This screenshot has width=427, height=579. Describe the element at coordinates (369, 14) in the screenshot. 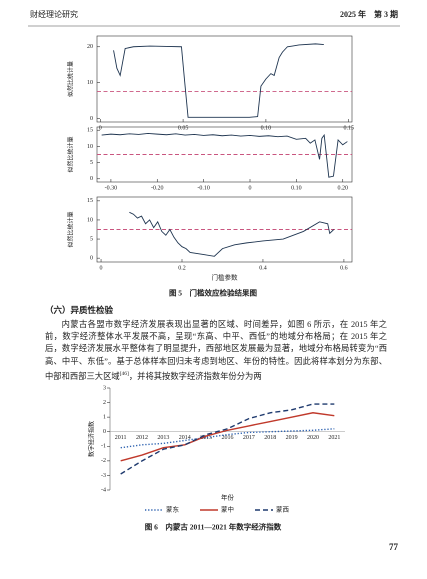

I see `issue: 2025 年 第 3 期` at that location.